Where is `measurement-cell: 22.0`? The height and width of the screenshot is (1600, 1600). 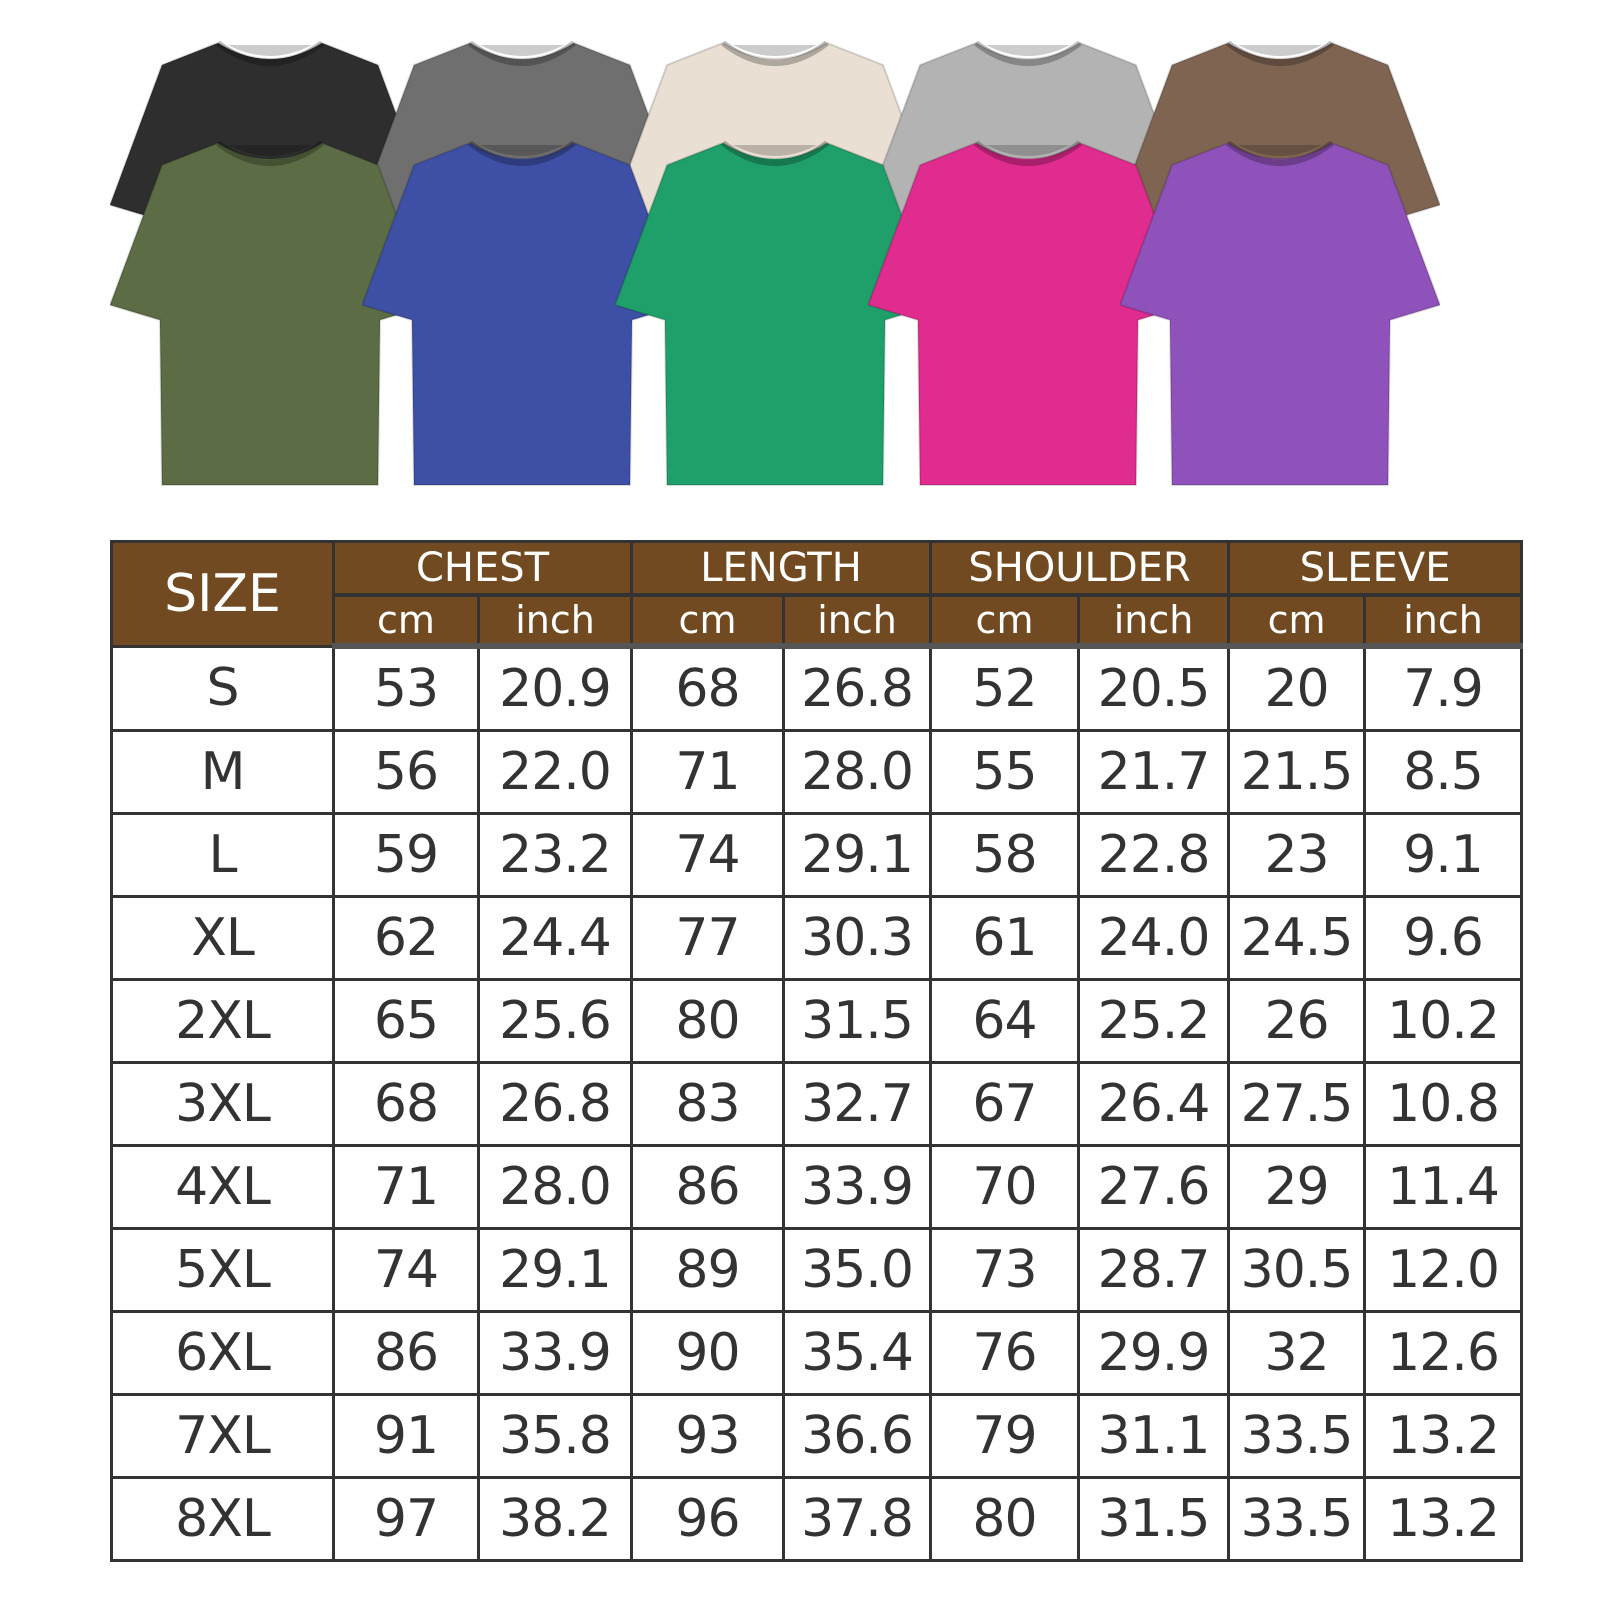 measurement-cell: 22.0 is located at coordinates (555, 772).